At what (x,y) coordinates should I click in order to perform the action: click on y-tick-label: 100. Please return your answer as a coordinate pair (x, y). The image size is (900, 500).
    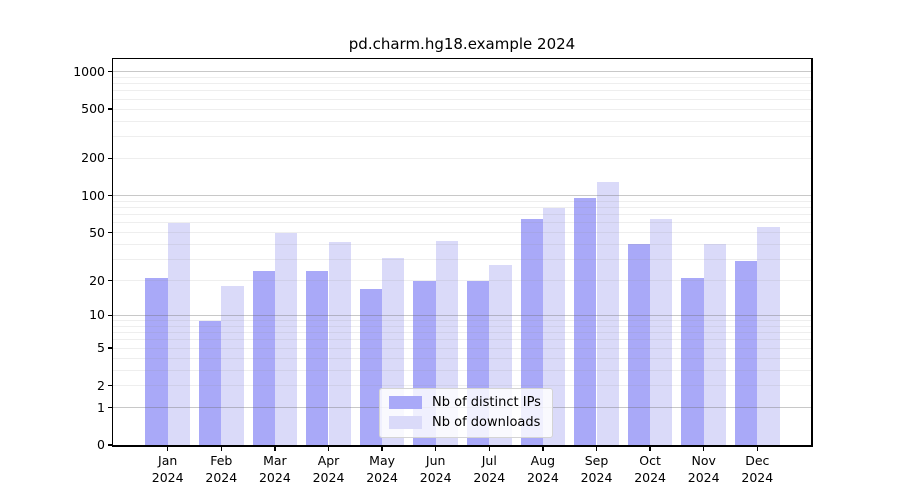
    Looking at the image, I should click on (93, 195).